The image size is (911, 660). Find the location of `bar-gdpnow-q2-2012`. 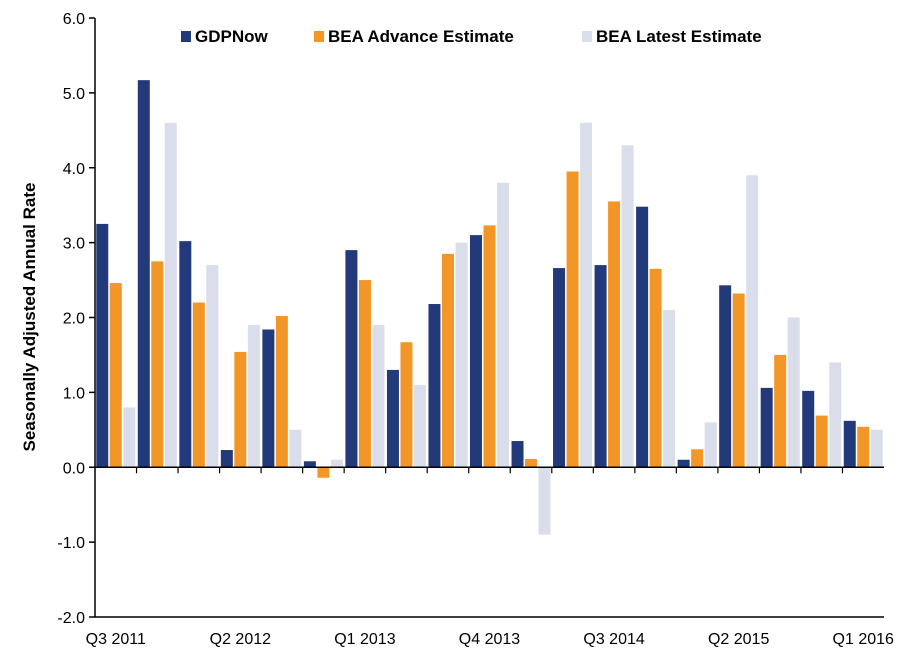

bar-gdpnow-q2-2012 is located at coordinates (226, 459).